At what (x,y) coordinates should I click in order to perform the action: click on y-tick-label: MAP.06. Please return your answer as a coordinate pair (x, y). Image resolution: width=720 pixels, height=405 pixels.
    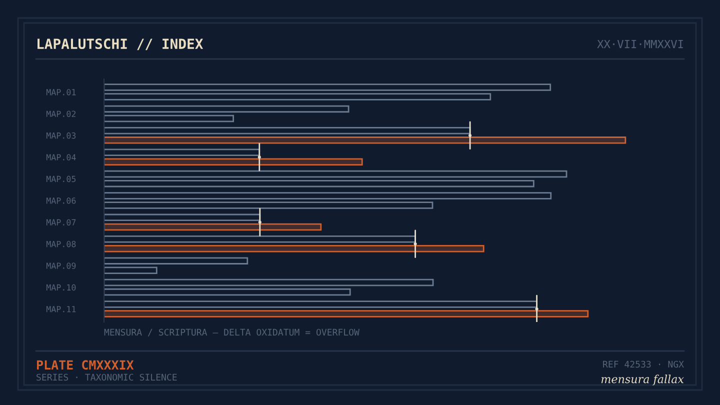
    Looking at the image, I should click on (61, 201).